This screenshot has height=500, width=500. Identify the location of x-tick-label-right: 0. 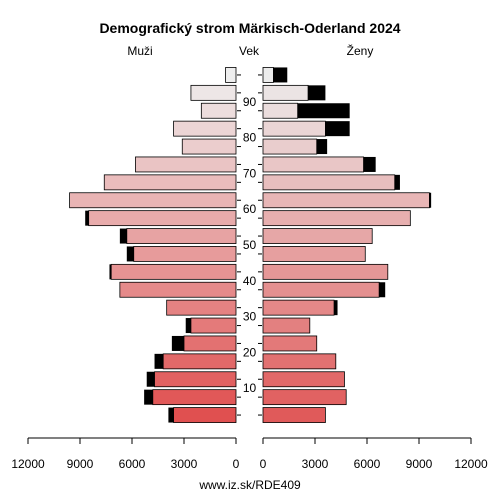
(263, 464).